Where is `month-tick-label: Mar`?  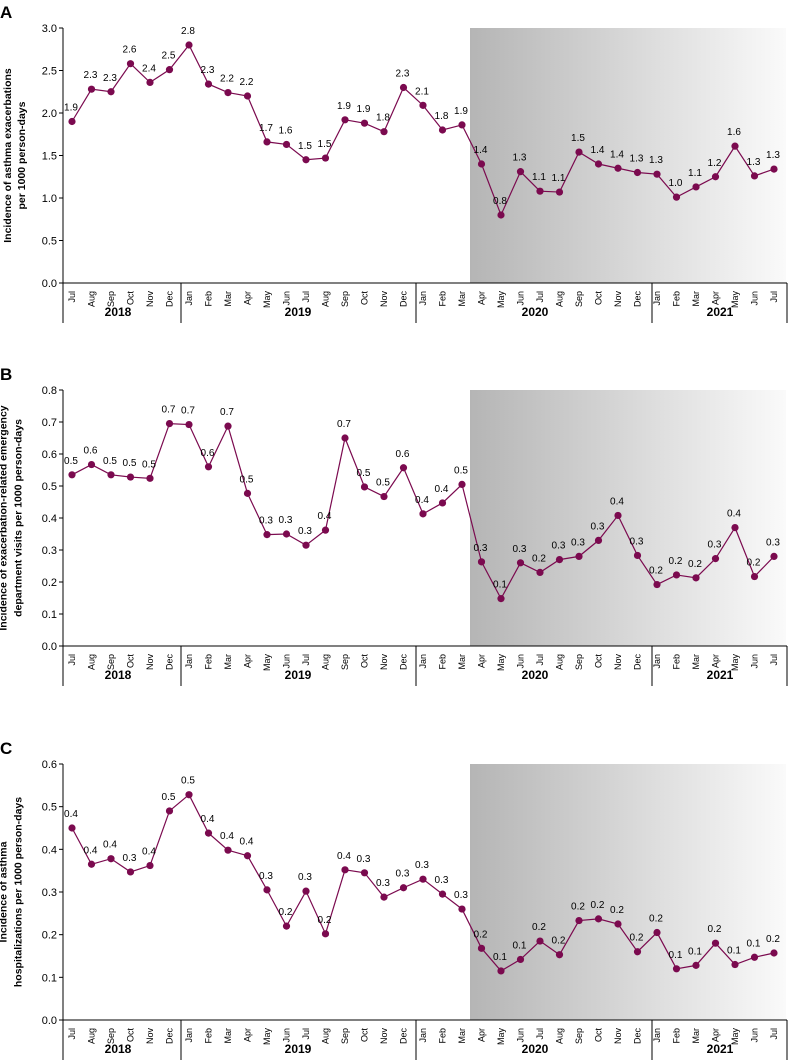 month-tick-label: Mar is located at coordinates (462, 299).